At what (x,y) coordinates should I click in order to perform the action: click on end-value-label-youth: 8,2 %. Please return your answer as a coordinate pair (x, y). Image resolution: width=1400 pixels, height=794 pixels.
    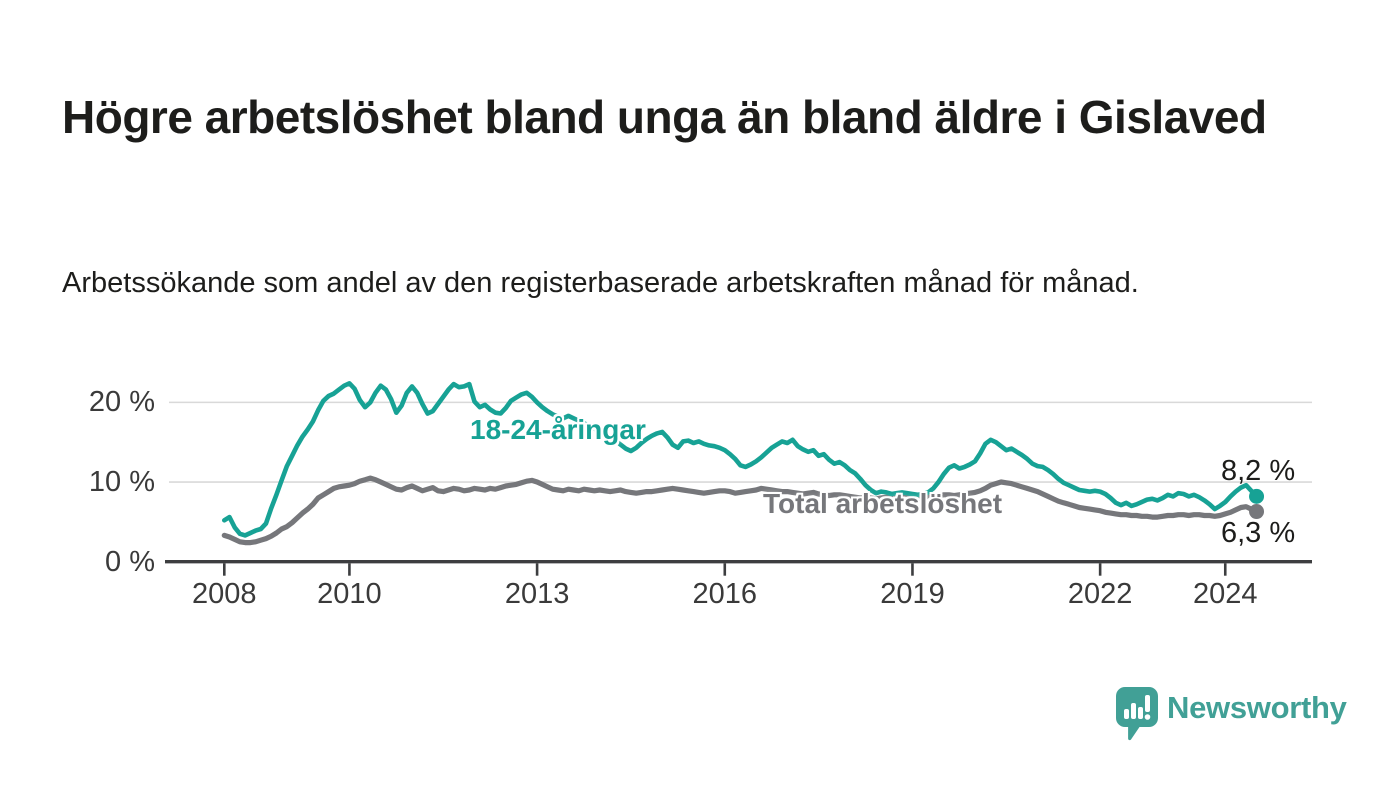
    Looking at the image, I should click on (1258, 471).